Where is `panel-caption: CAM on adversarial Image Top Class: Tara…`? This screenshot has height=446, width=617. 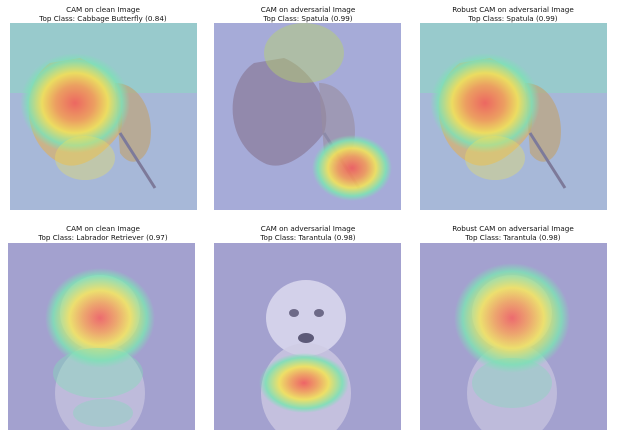 panel-caption: CAM on adversarial Image Top Class: Tara… is located at coordinates (308, 233).